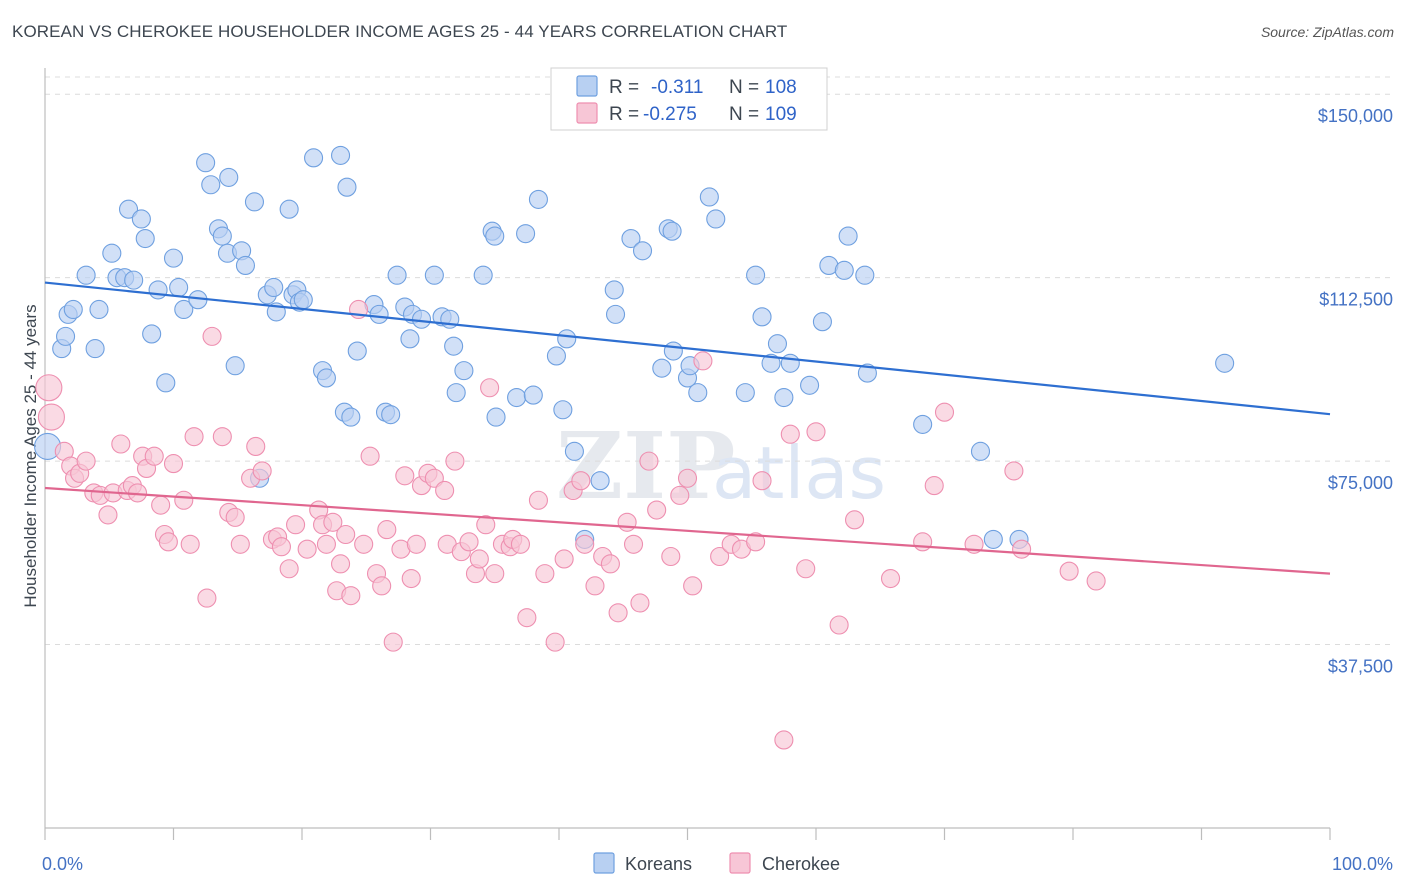 This screenshot has width=1406, height=892. What do you see at coordinates (716, 863) in the screenshot?
I see `bottom-legend: Koreans Cherokee` at bounding box center [716, 863].